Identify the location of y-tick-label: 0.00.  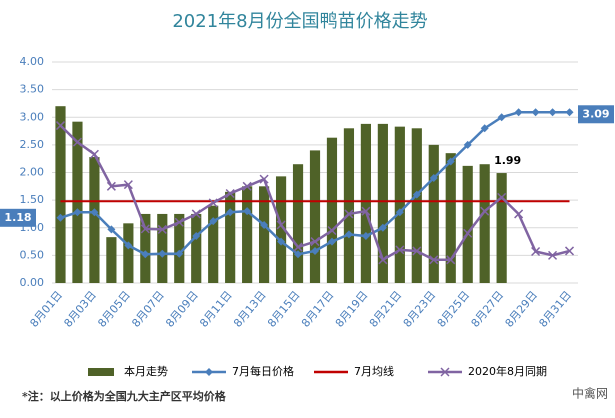
(32, 282).